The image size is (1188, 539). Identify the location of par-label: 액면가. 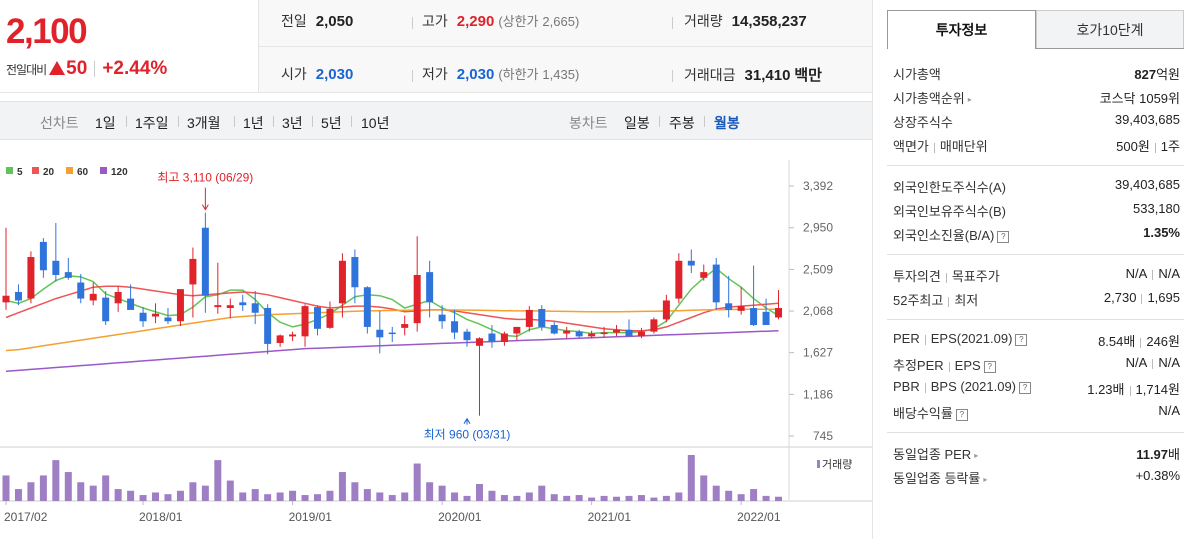
(911, 146).